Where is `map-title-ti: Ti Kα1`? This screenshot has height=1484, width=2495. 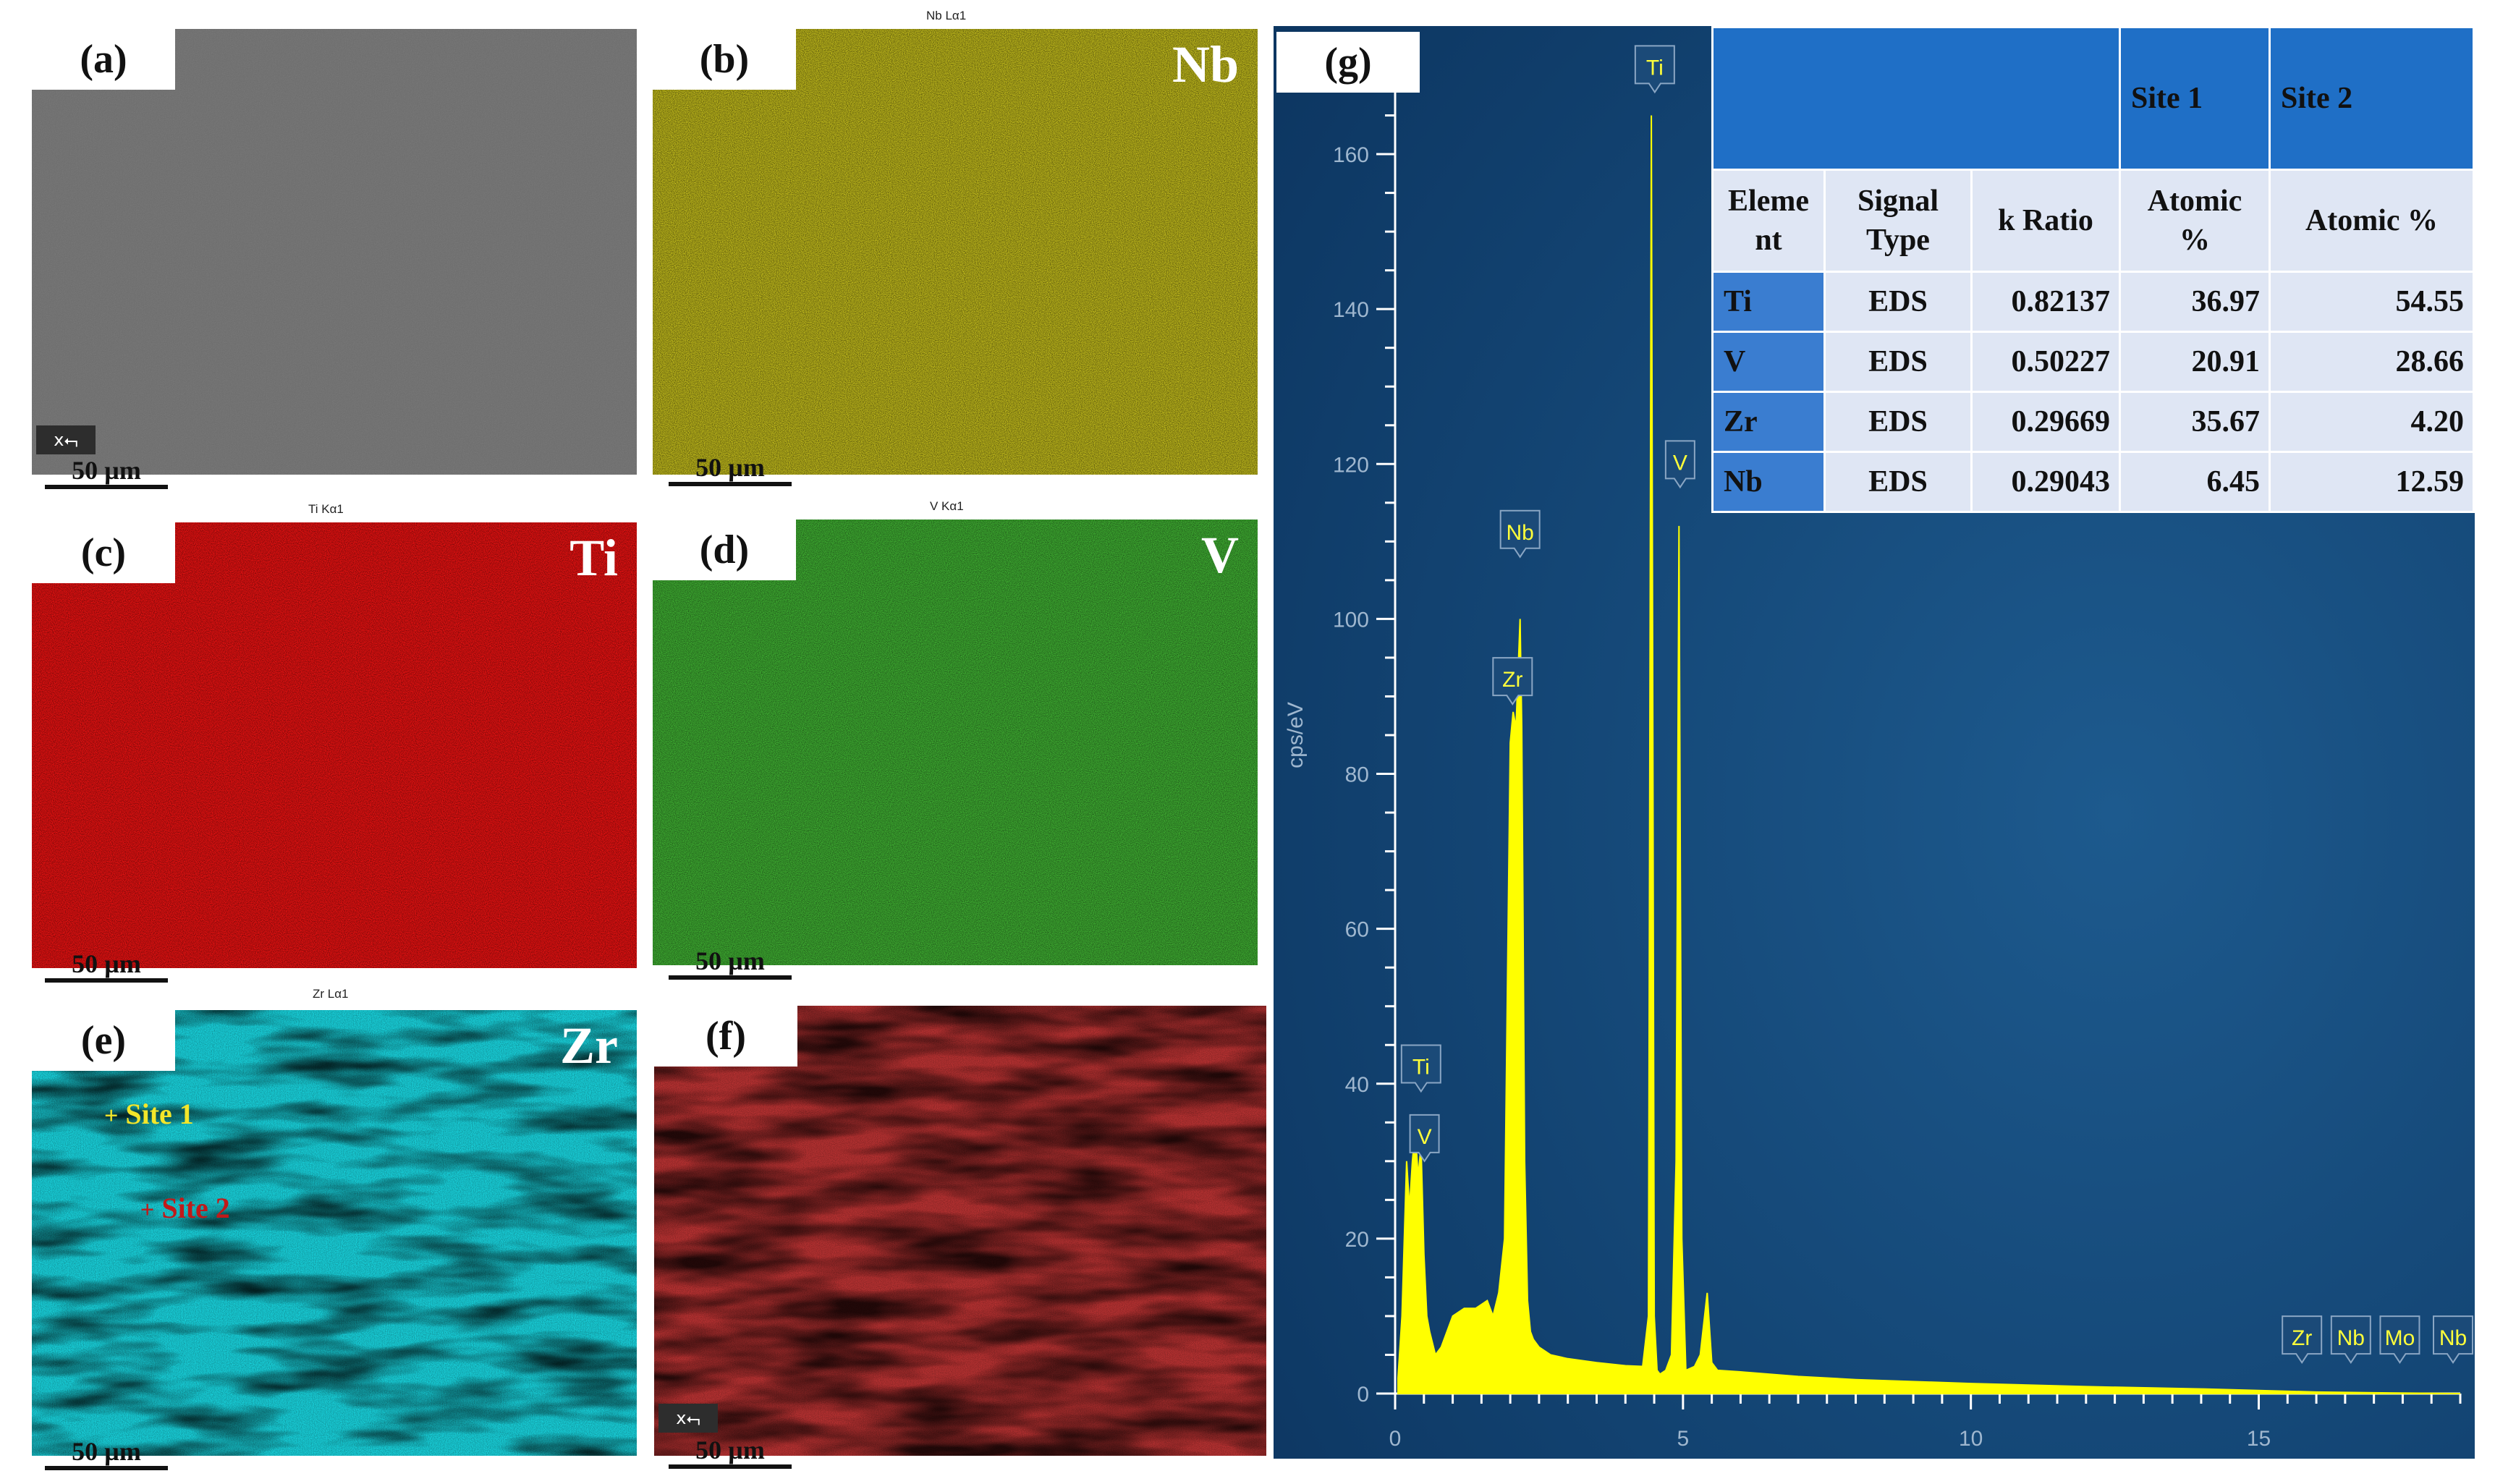
map-title-ti: Ti Kα1 is located at coordinates (326, 509).